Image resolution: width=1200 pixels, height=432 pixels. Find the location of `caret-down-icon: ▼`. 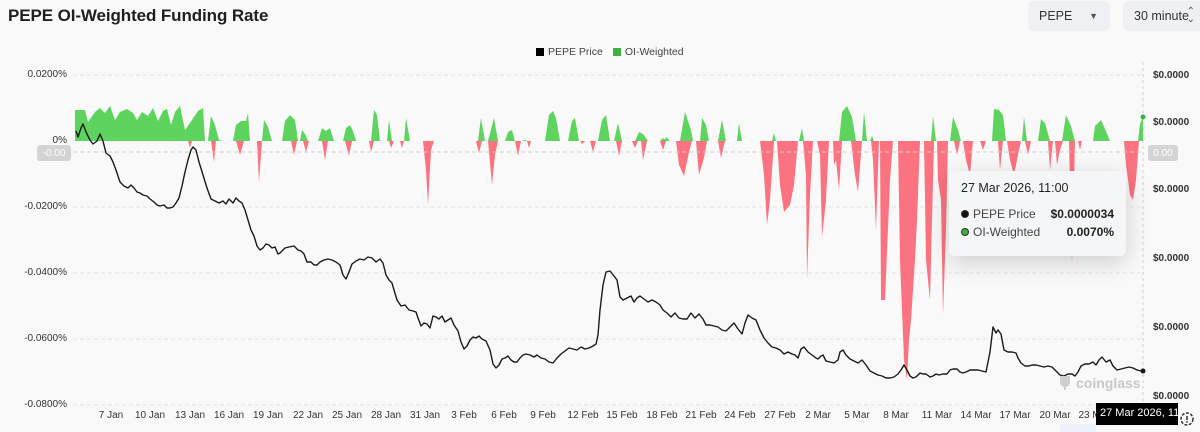

caret-down-icon: ▼ is located at coordinates (1093, 16).